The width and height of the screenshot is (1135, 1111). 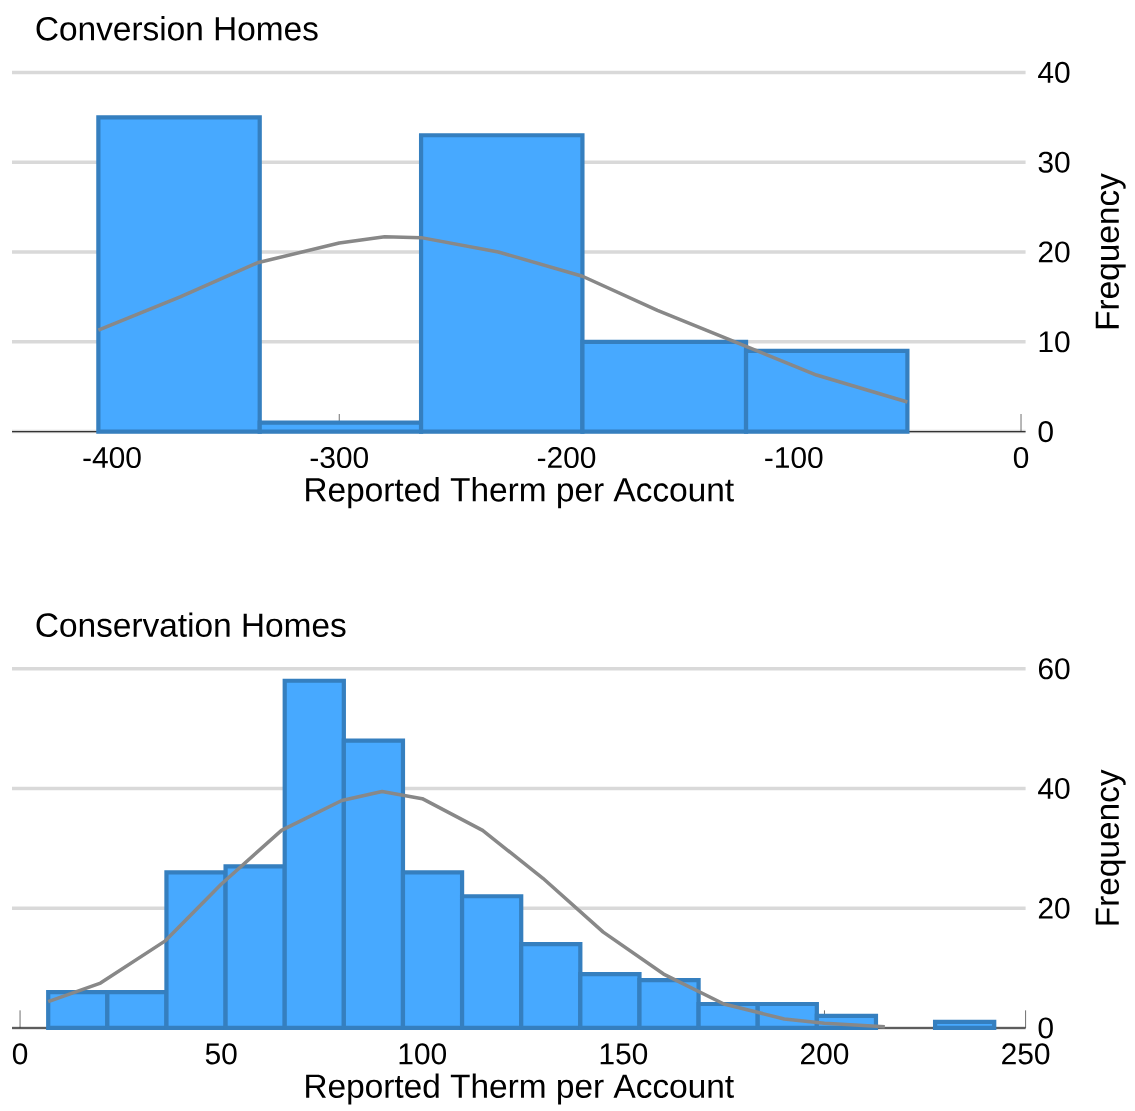 I want to click on x-tick-label: 150, so click(x=624, y=1054).